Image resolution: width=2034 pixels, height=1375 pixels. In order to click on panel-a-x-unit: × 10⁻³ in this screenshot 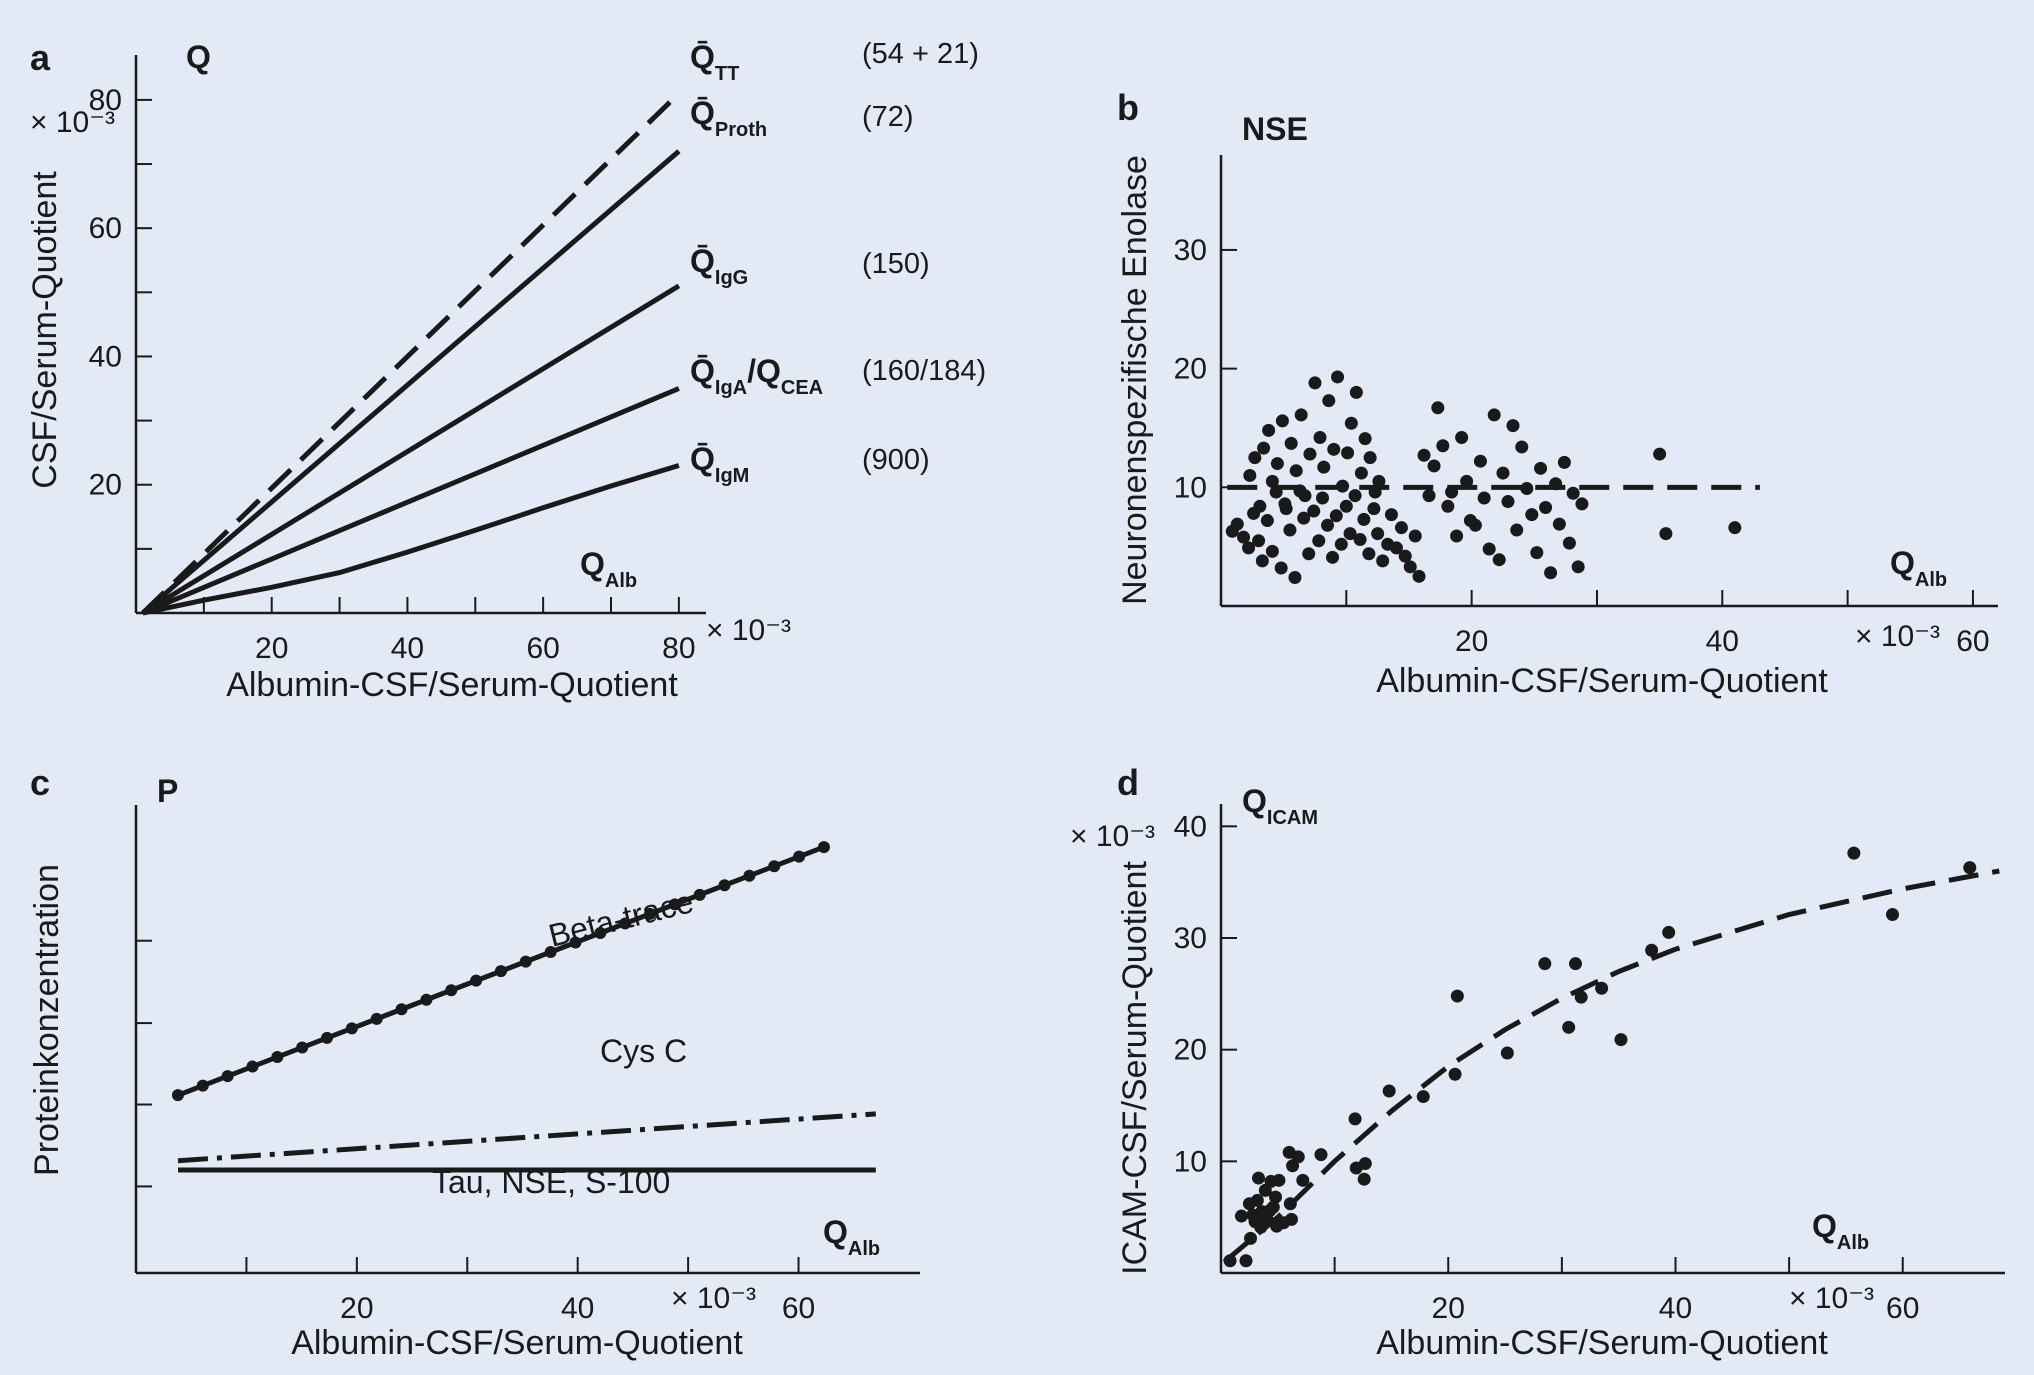, I will do `click(748, 630)`.